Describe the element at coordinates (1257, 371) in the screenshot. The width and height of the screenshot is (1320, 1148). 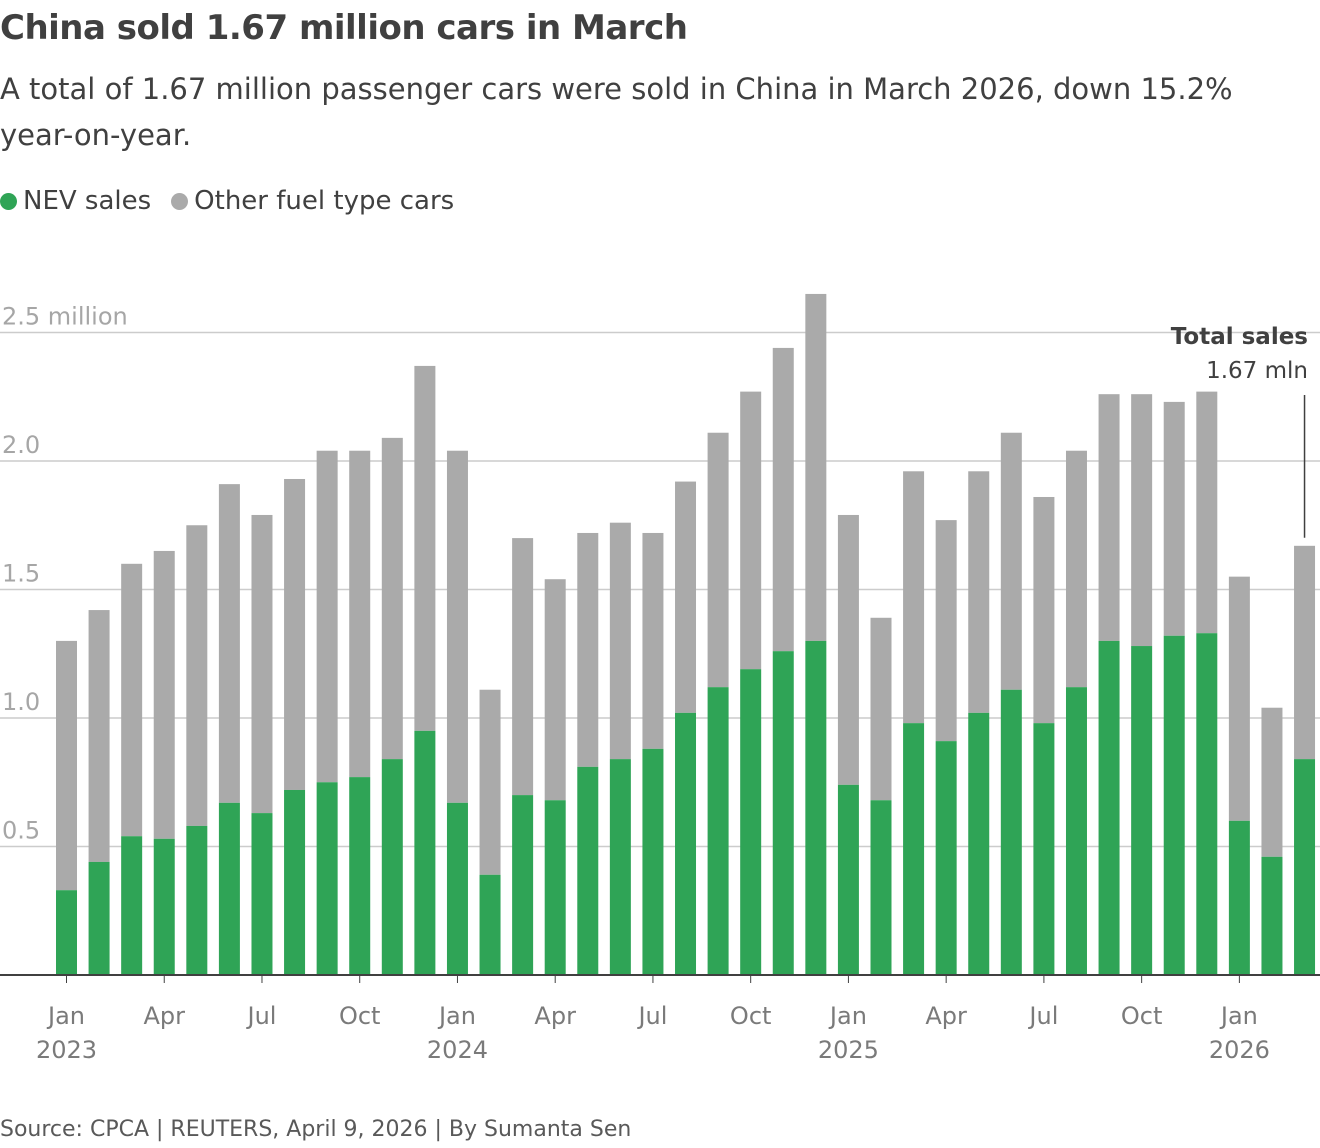
I see `annotation-value: 1.67 mln` at that location.